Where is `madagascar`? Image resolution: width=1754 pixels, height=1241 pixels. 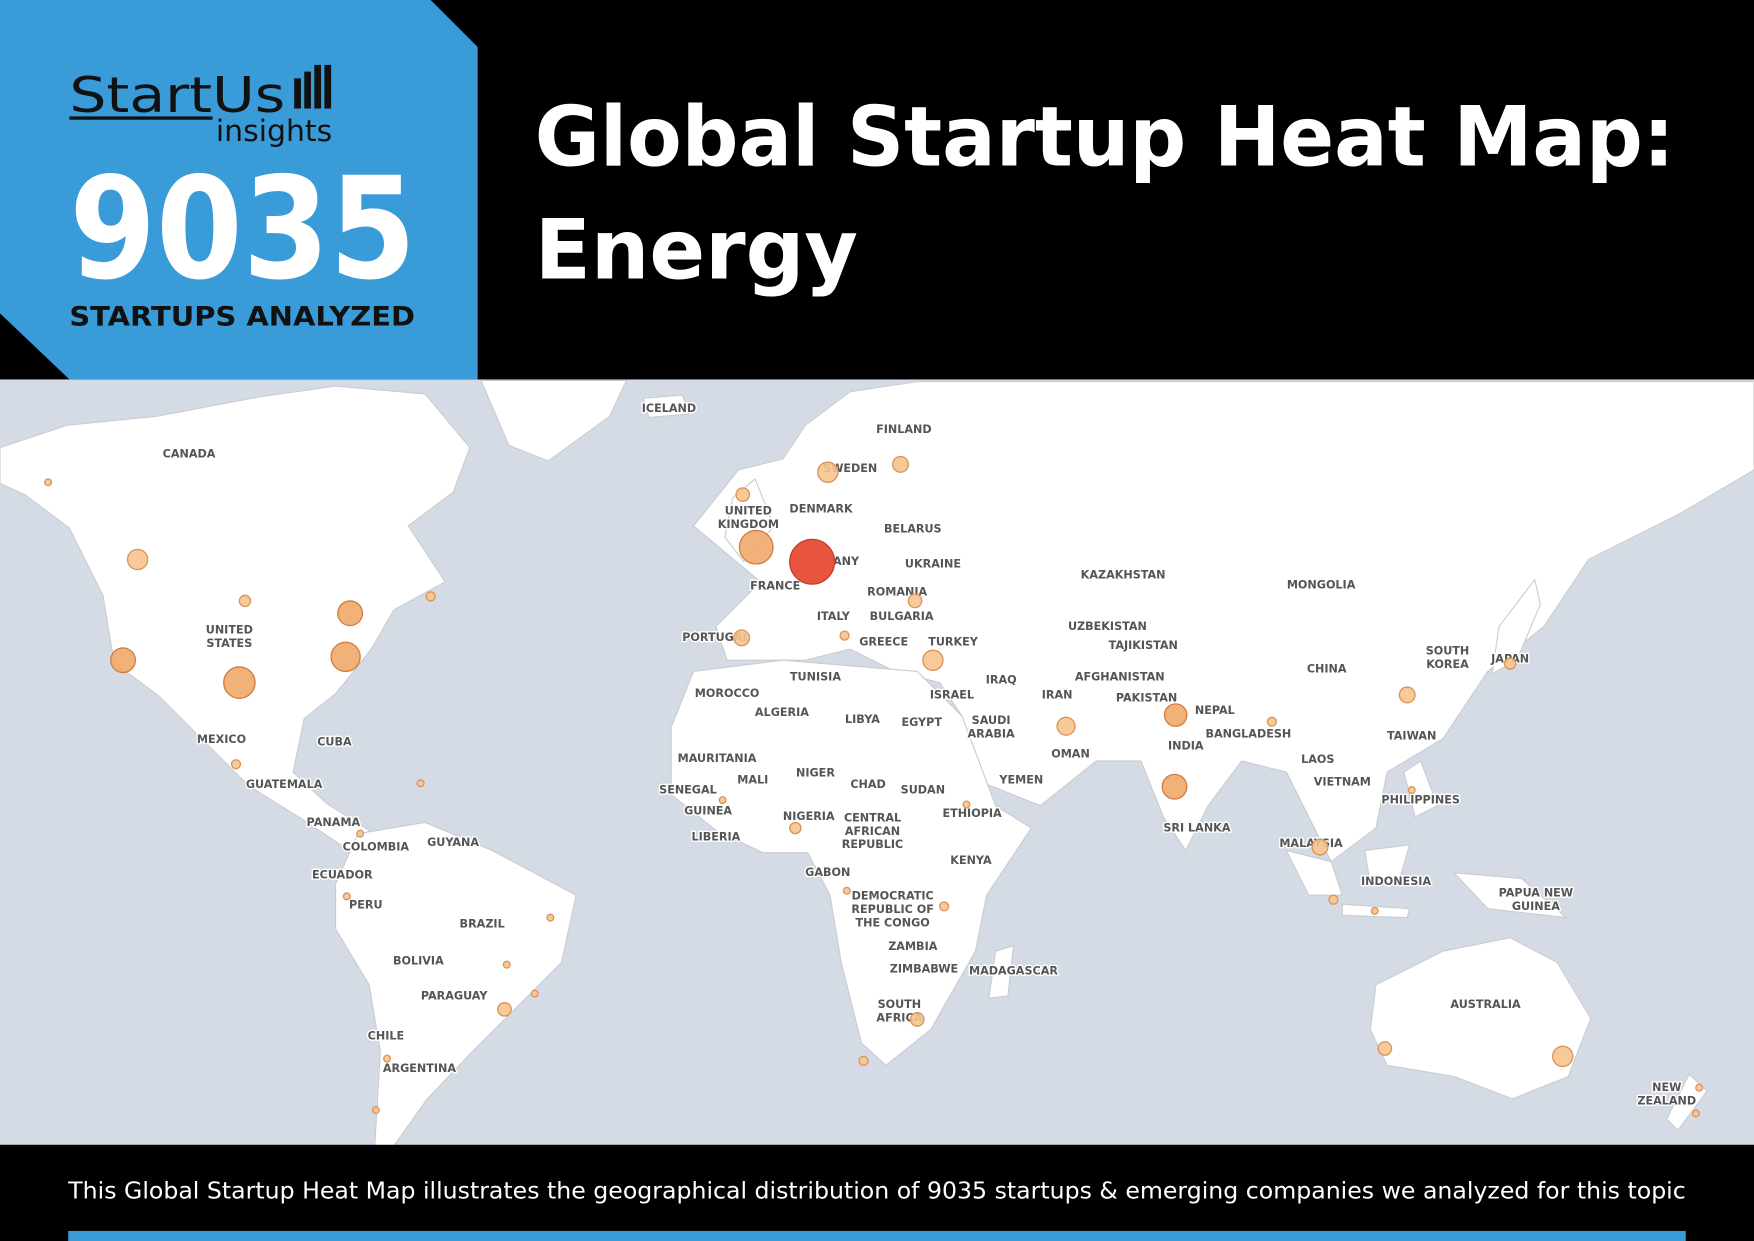
madagascar is located at coordinates (1001, 971).